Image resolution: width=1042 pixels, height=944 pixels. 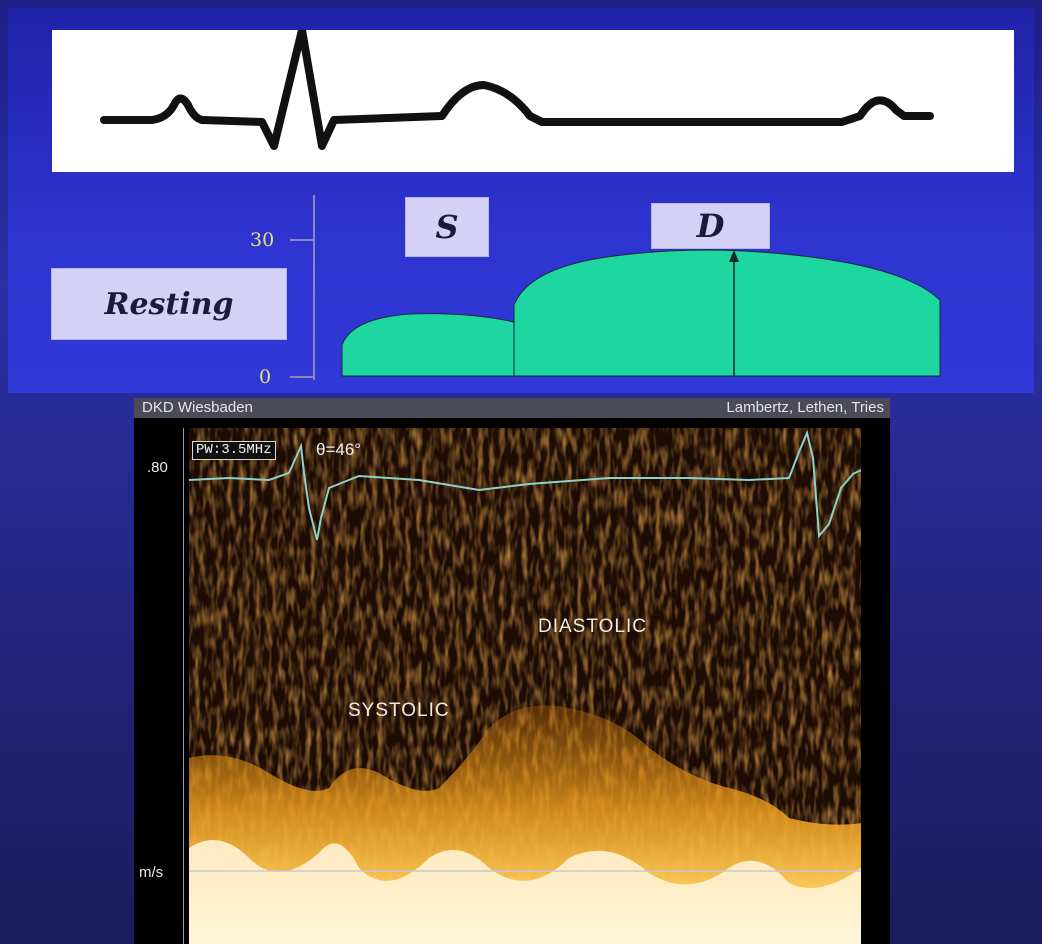 I want to click on doppler-ecg-trace, so click(x=525, y=485).